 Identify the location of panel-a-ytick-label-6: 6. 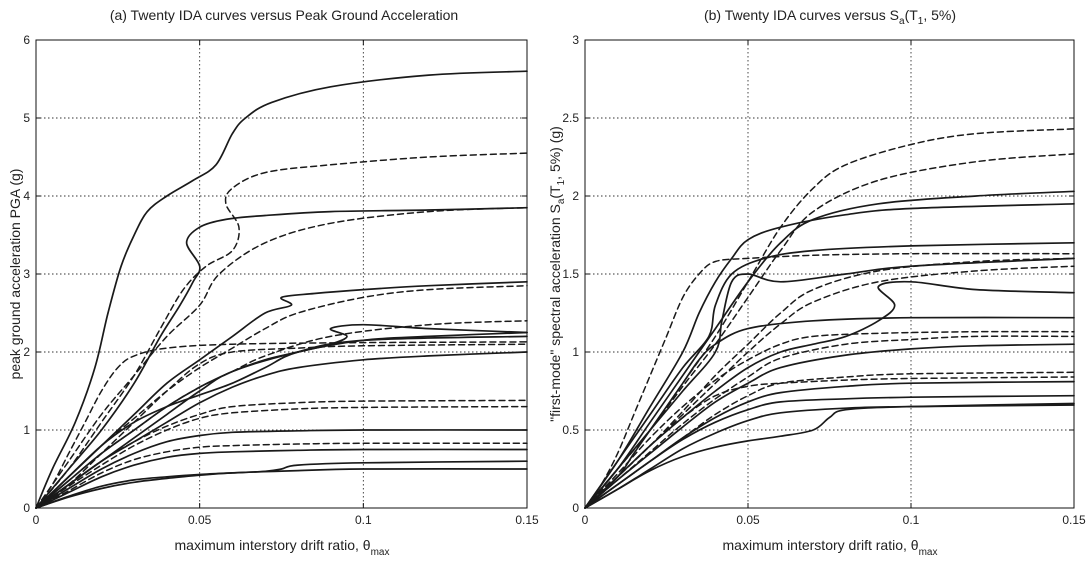
(26, 40).